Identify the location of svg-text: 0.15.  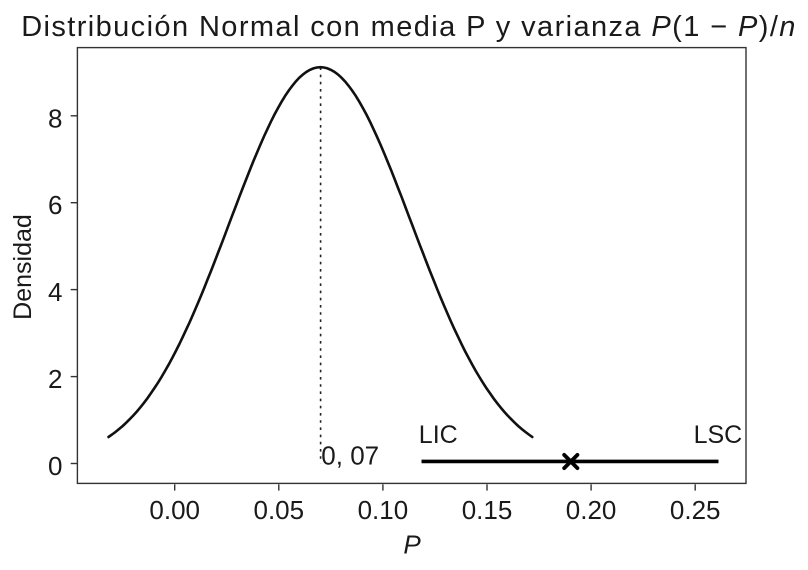
(487, 510).